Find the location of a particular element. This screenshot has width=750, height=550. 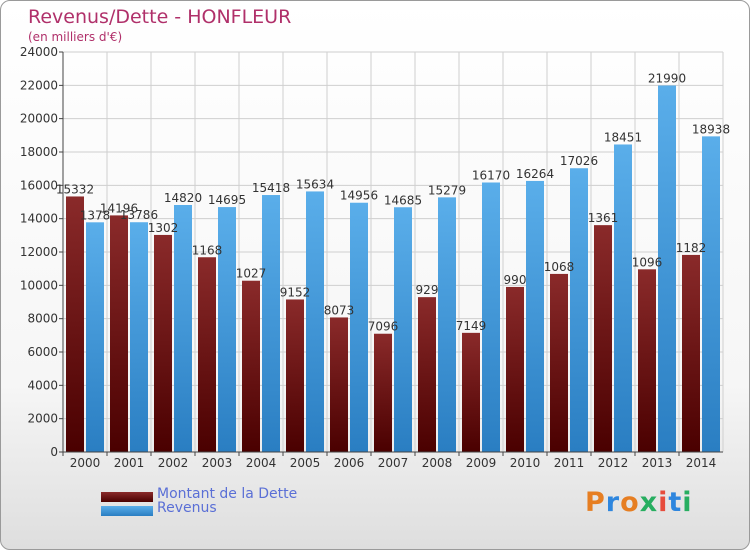

y-tick-label: 16000 is located at coordinates (39, 185).